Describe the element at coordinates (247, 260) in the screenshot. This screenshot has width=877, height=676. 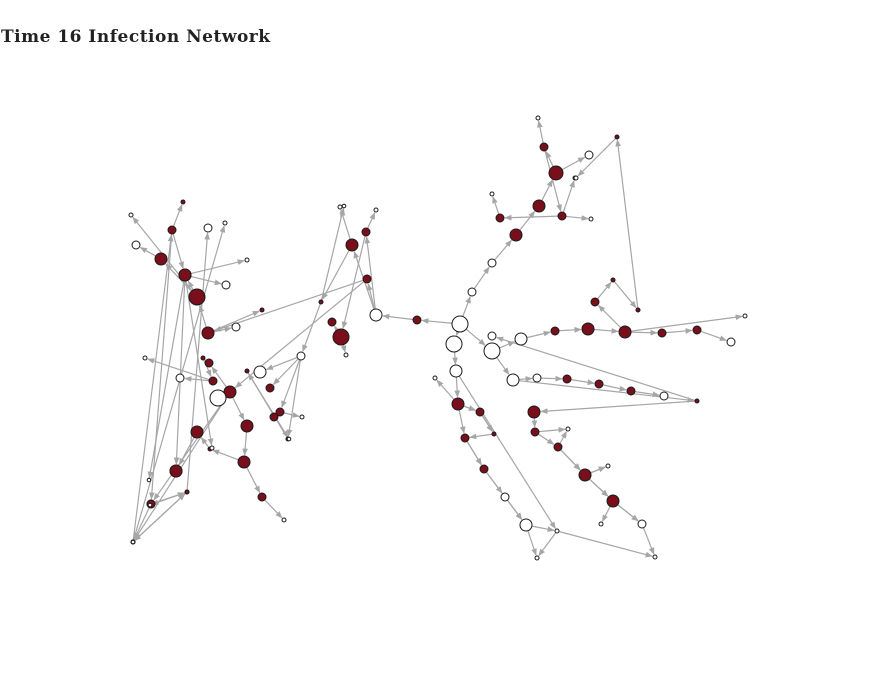
I see `node-L27-susceptible` at that location.